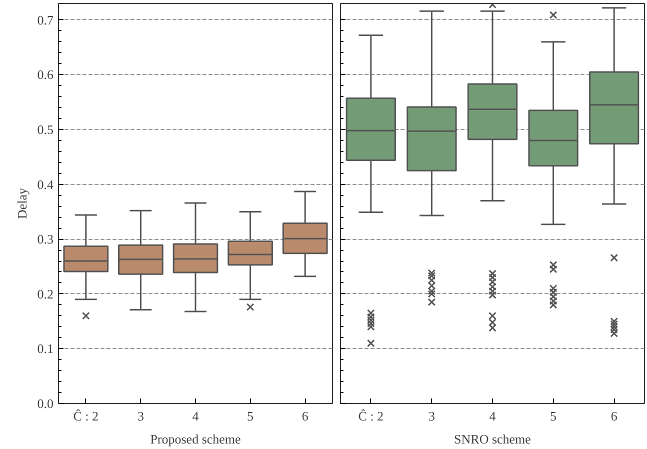  Describe the element at coordinates (45, 20) in the screenshot. I see `y-tick-label: 0.7` at that location.